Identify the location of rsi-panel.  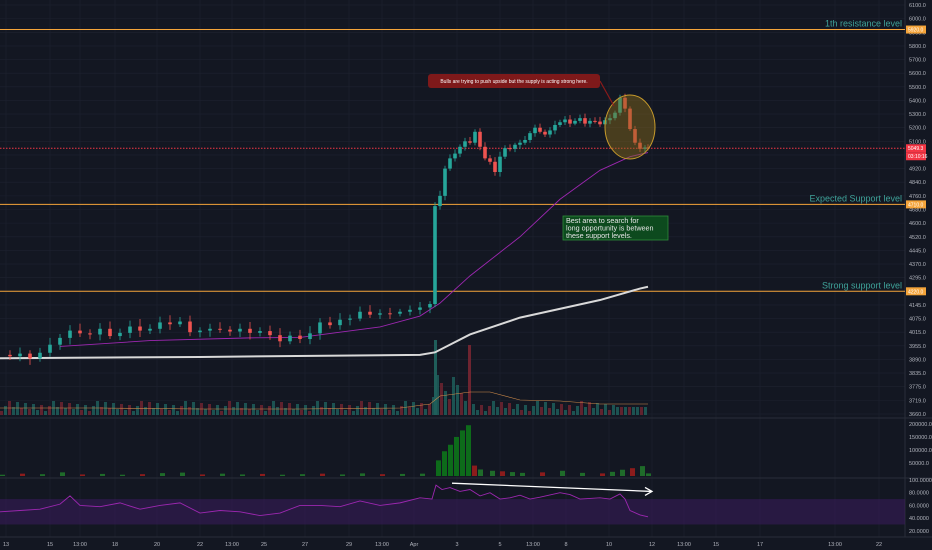
(324, 501).